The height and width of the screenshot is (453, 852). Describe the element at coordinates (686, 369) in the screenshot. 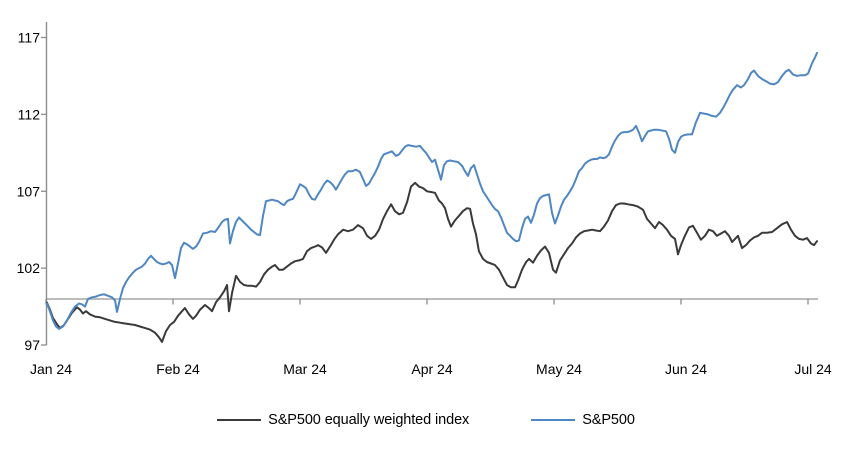

I see `x-tick-label: Jun 24` at that location.